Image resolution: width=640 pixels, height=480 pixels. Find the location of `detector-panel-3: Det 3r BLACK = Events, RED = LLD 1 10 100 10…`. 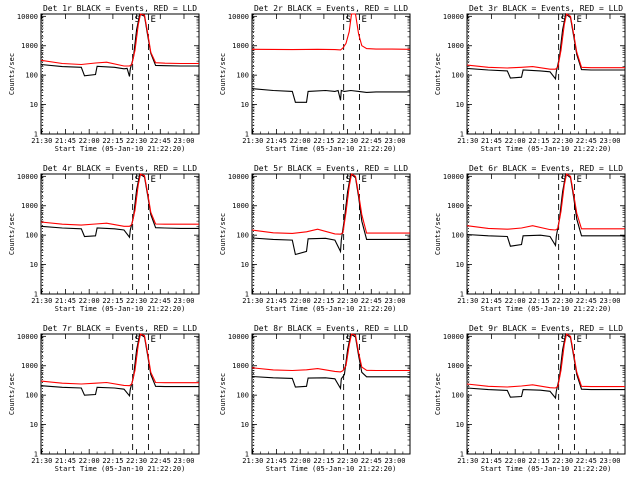

detector-panel-3: Det 3r BLACK = Events, RED = LLD 1 10 100 10… is located at coordinates (530, 78).